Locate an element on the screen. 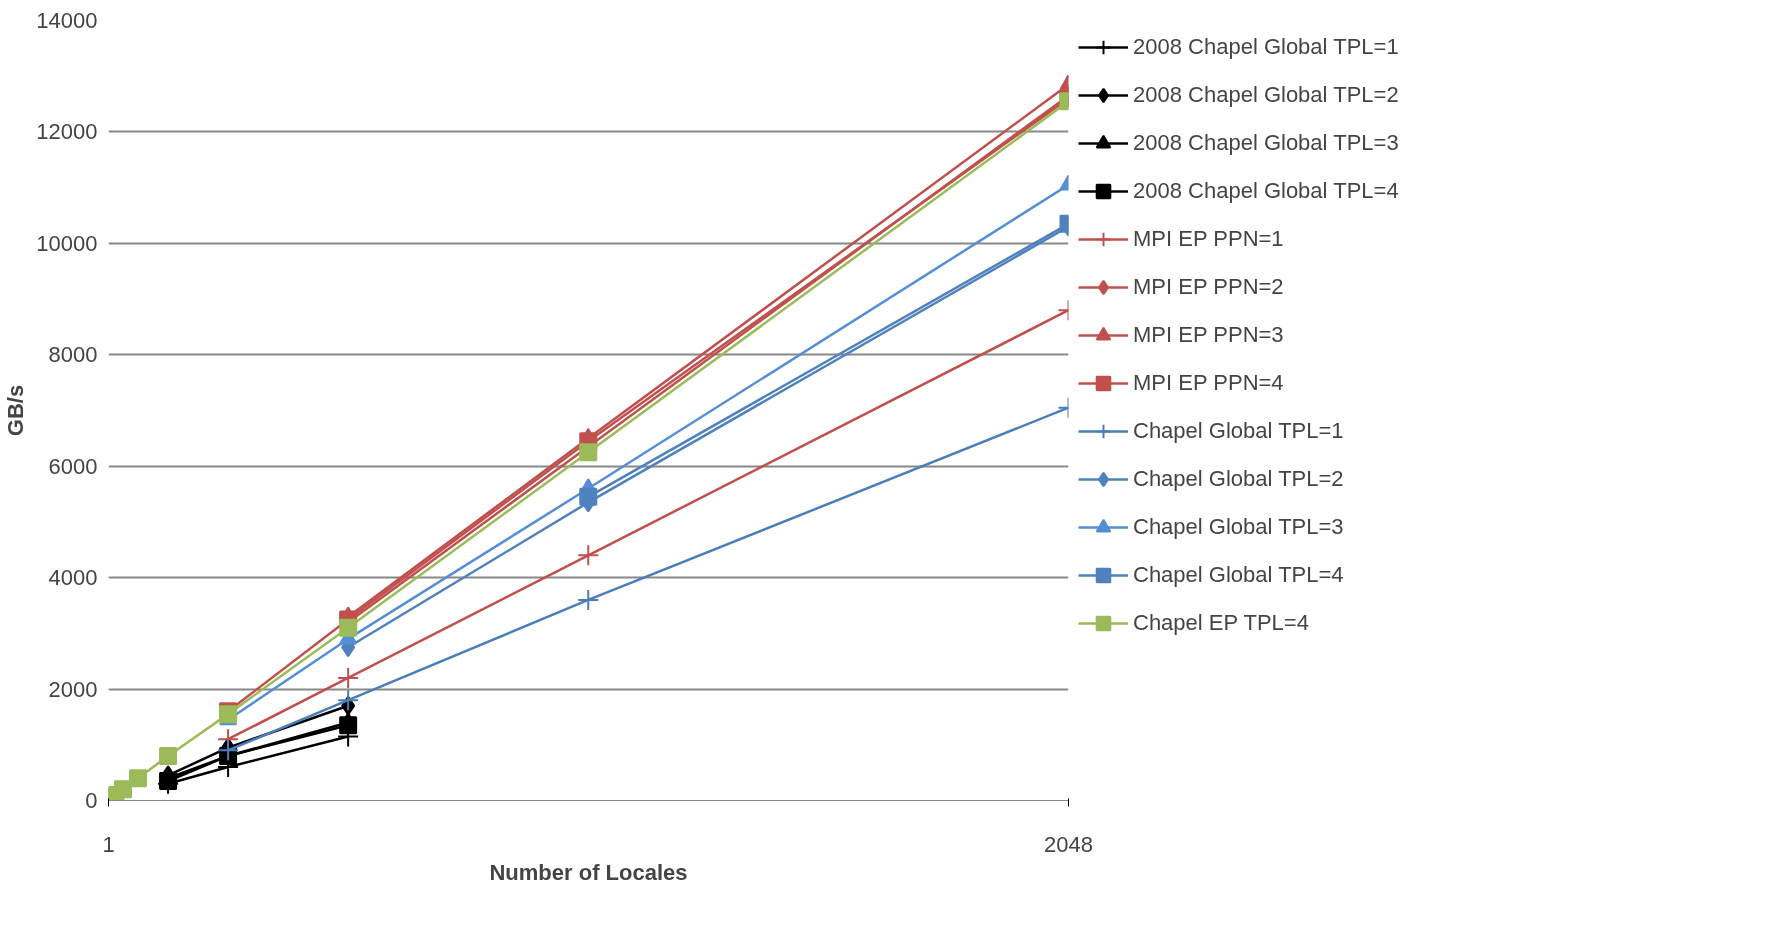 This screenshot has width=1789, height=939. y-tick-label: 12000 is located at coordinates (67, 132).